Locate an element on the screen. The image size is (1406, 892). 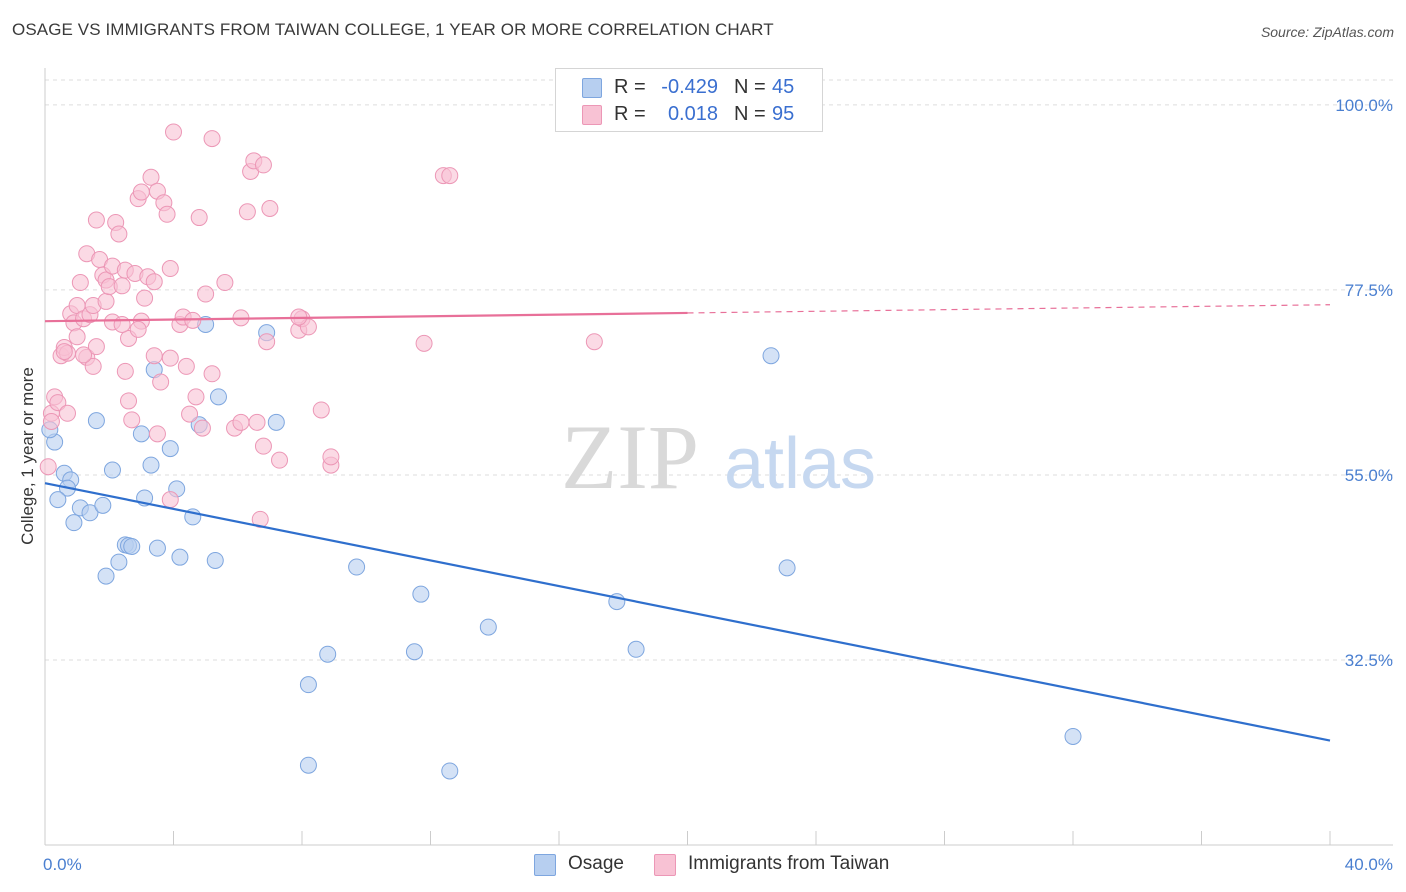
y-tick-label: 77.5% is located at coordinates (1369, 290).